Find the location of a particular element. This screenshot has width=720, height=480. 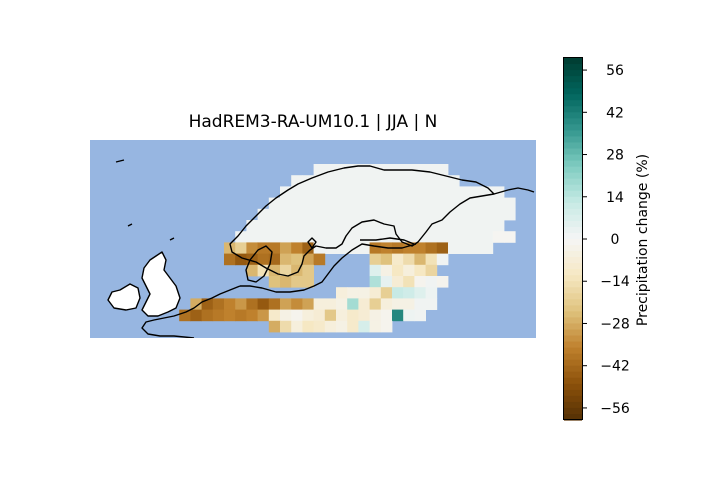

coastline-baltic-south is located at coordinates (328, 268).